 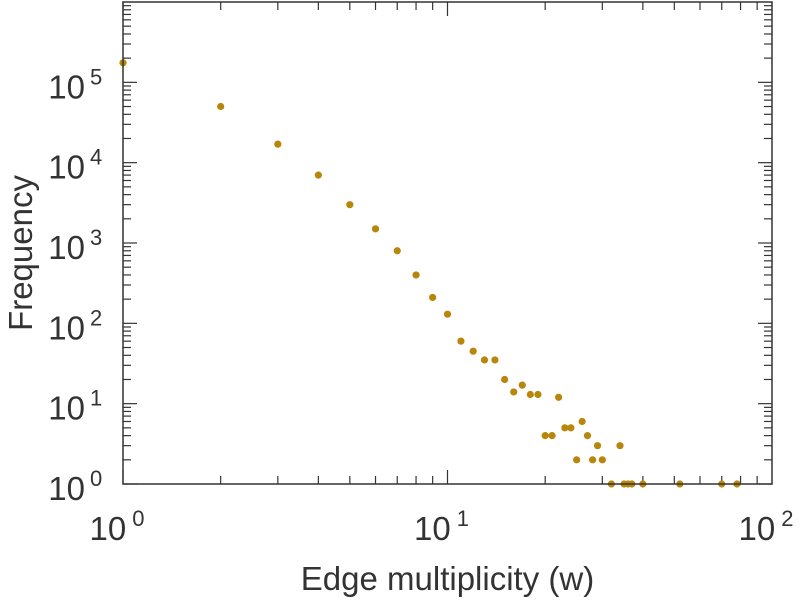 I want to click on y-tick-exponent: 2, so click(x=96, y=317).